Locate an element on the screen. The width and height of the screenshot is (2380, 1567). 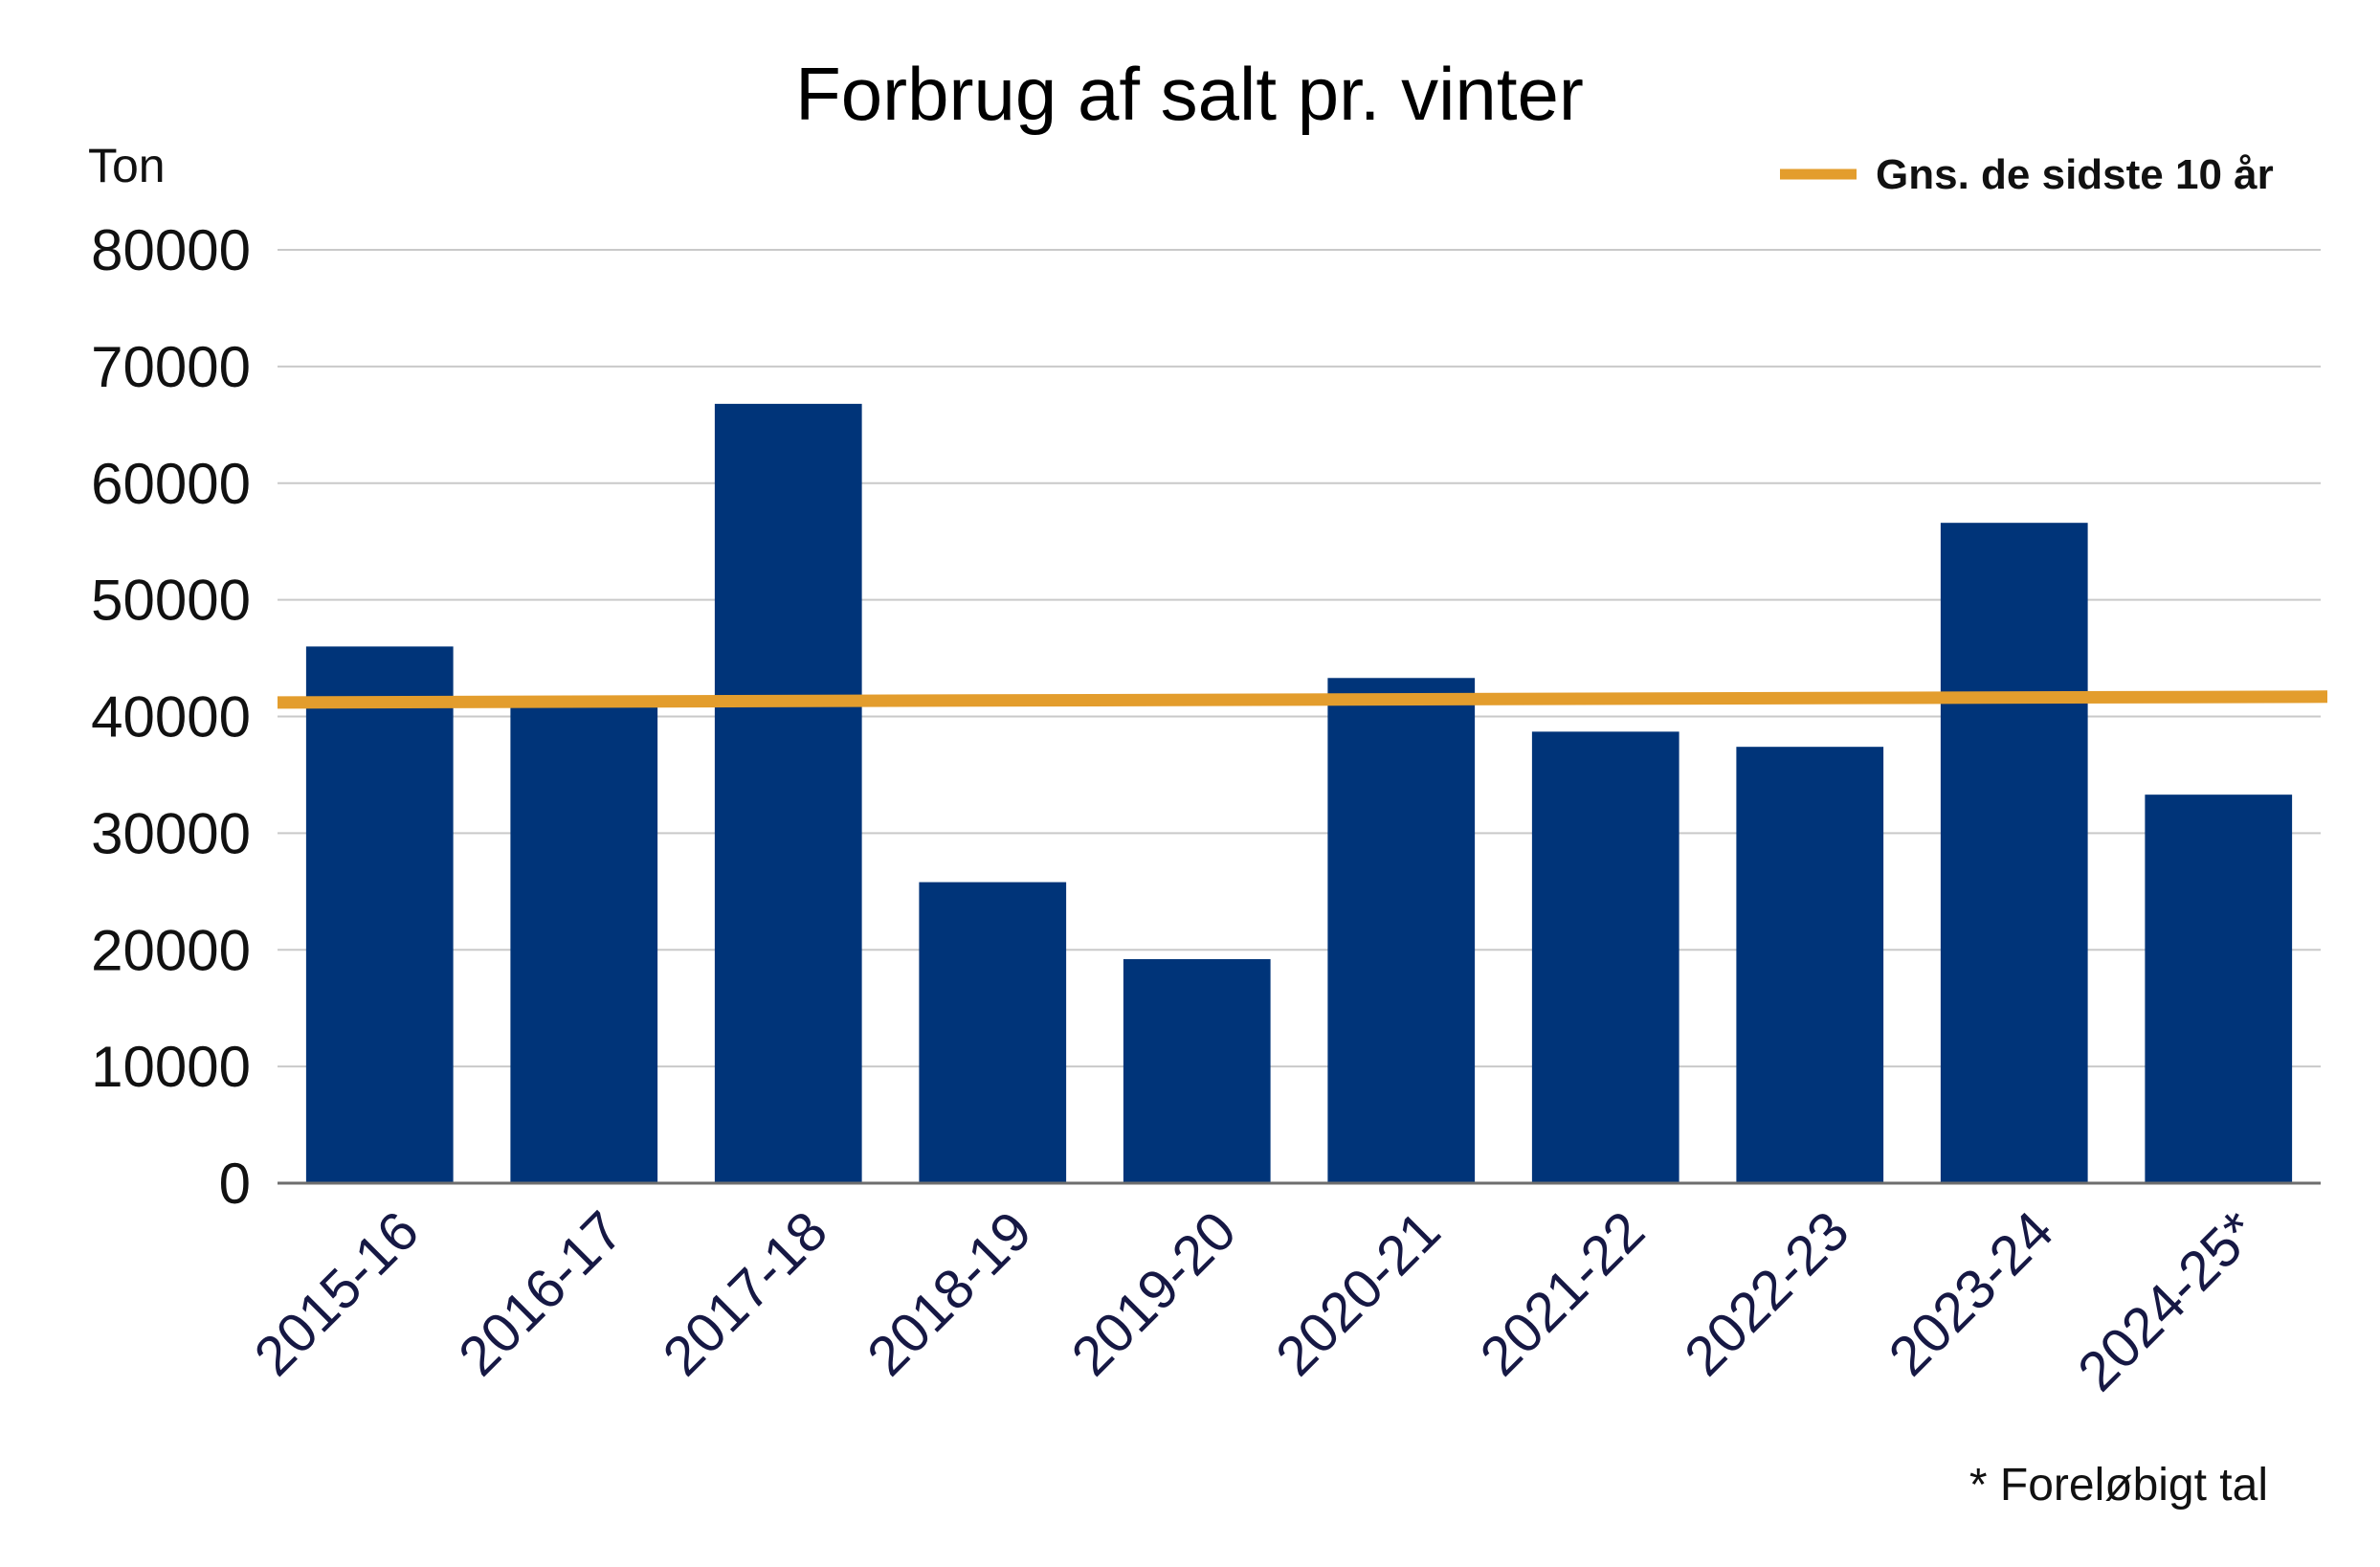
average-line is located at coordinates (1302, 699).